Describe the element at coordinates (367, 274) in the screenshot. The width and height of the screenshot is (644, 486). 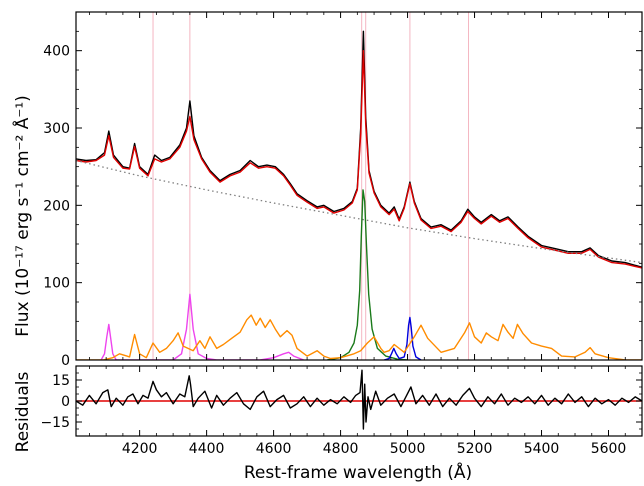
I see `series-broad-hbeta` at that location.